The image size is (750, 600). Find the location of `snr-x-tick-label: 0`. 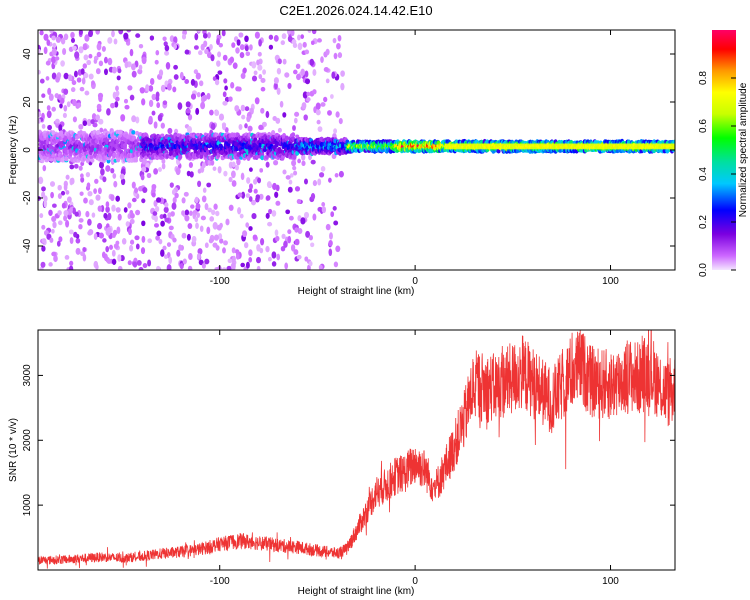

snr-x-tick-label: 0 is located at coordinates (415, 581).